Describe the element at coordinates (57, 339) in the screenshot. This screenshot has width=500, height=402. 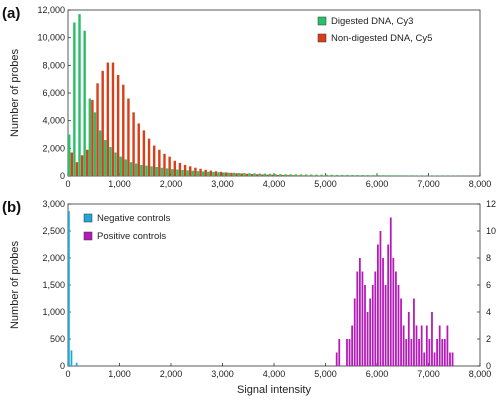
I see `y-tick-label-left-b: 500` at that location.